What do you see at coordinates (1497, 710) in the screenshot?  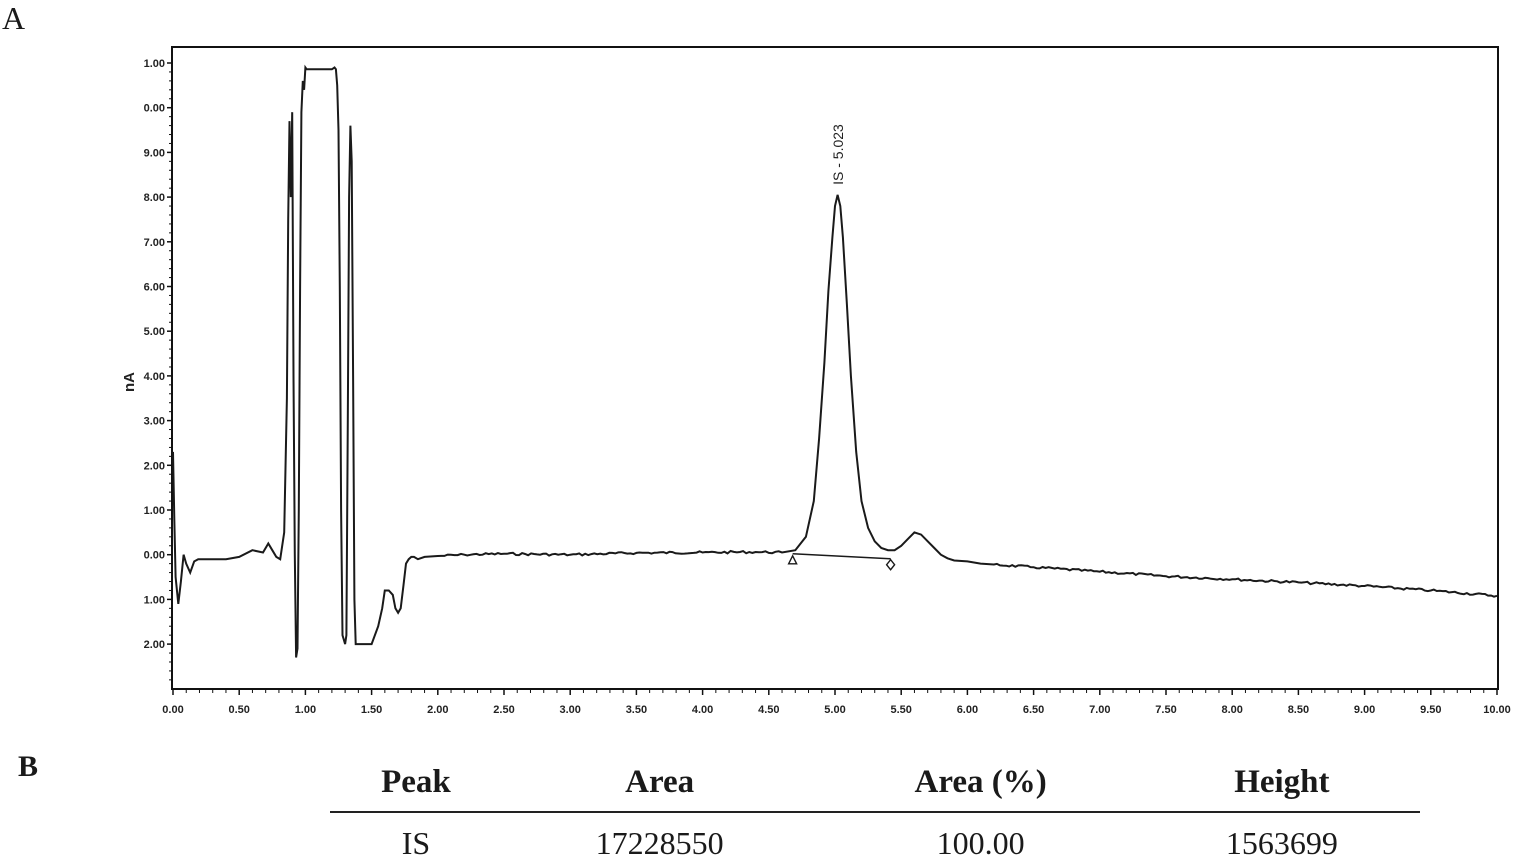 I see `x-tick-label: 10.00` at bounding box center [1497, 710].